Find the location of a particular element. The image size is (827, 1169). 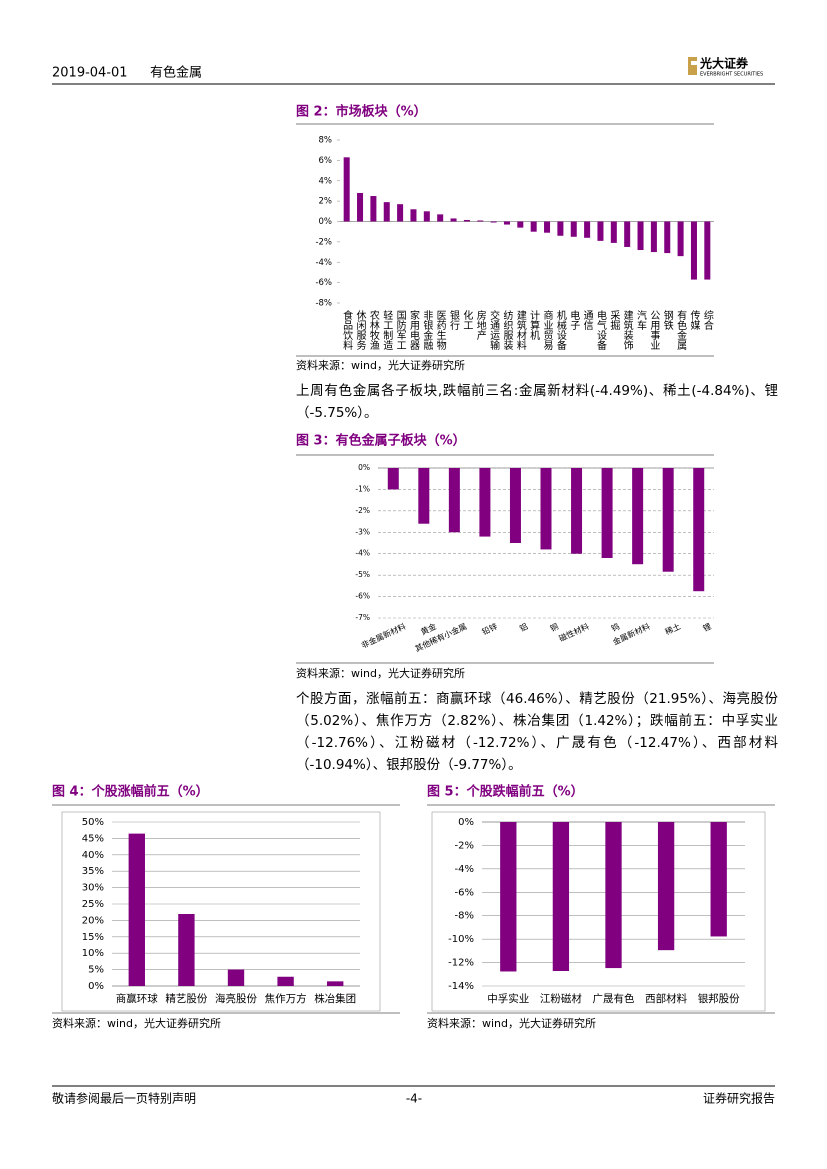

logo-en: EVERBRIGHT SECURITIES is located at coordinates (731, 75).